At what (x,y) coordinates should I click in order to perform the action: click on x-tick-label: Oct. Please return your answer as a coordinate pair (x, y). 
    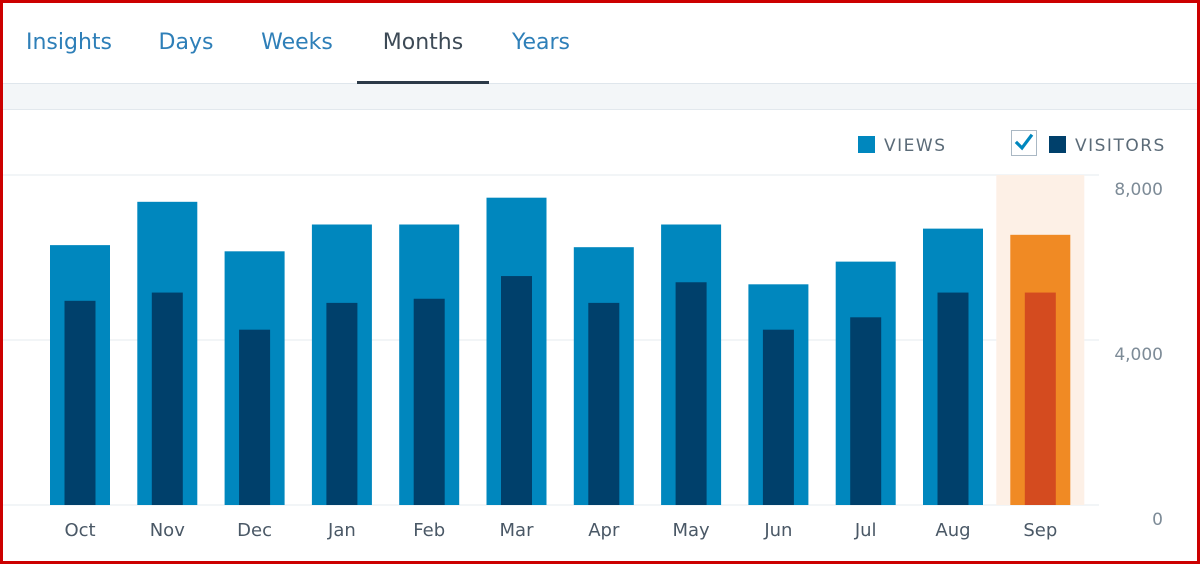
    Looking at the image, I should click on (79, 530).